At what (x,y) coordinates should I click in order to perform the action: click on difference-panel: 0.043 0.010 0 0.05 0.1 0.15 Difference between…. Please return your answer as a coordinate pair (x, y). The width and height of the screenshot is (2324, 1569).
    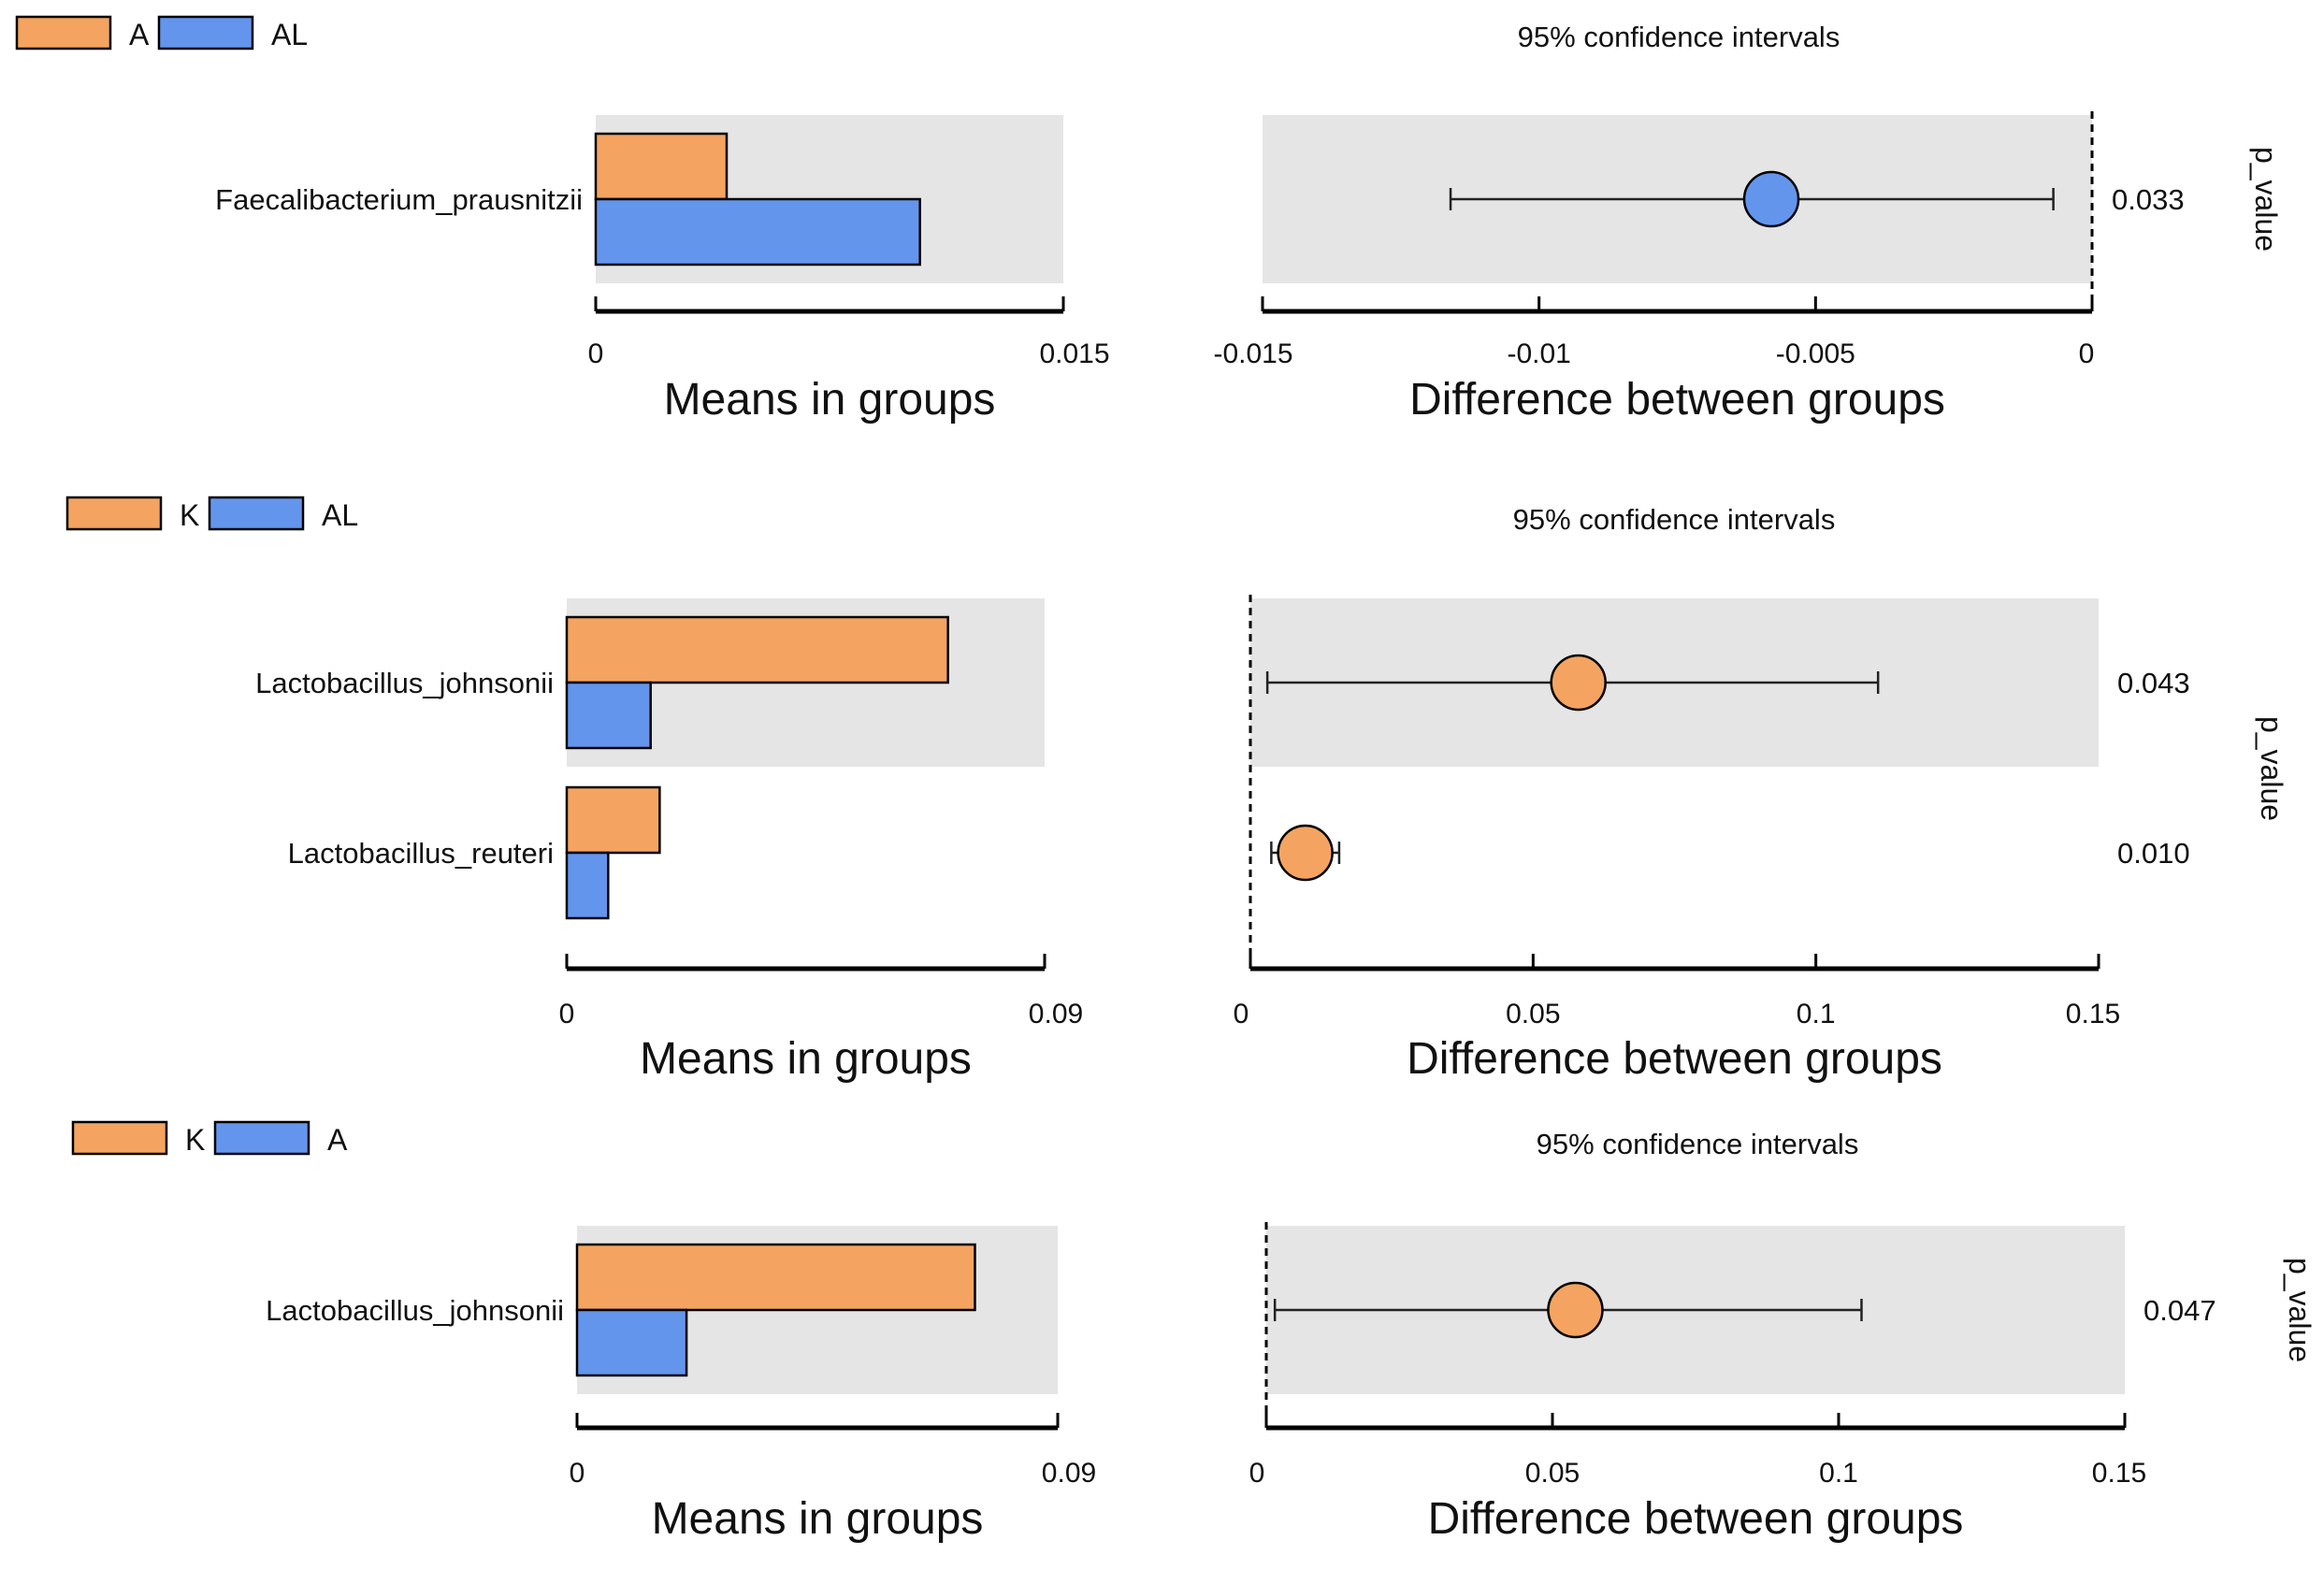
    Looking at the image, I should click on (1712, 839).